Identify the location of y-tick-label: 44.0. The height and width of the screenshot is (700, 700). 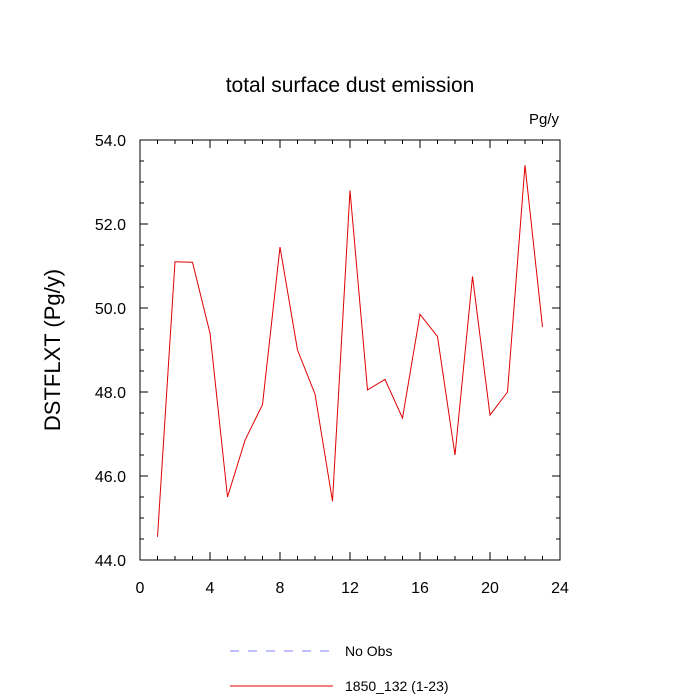
(110, 561).